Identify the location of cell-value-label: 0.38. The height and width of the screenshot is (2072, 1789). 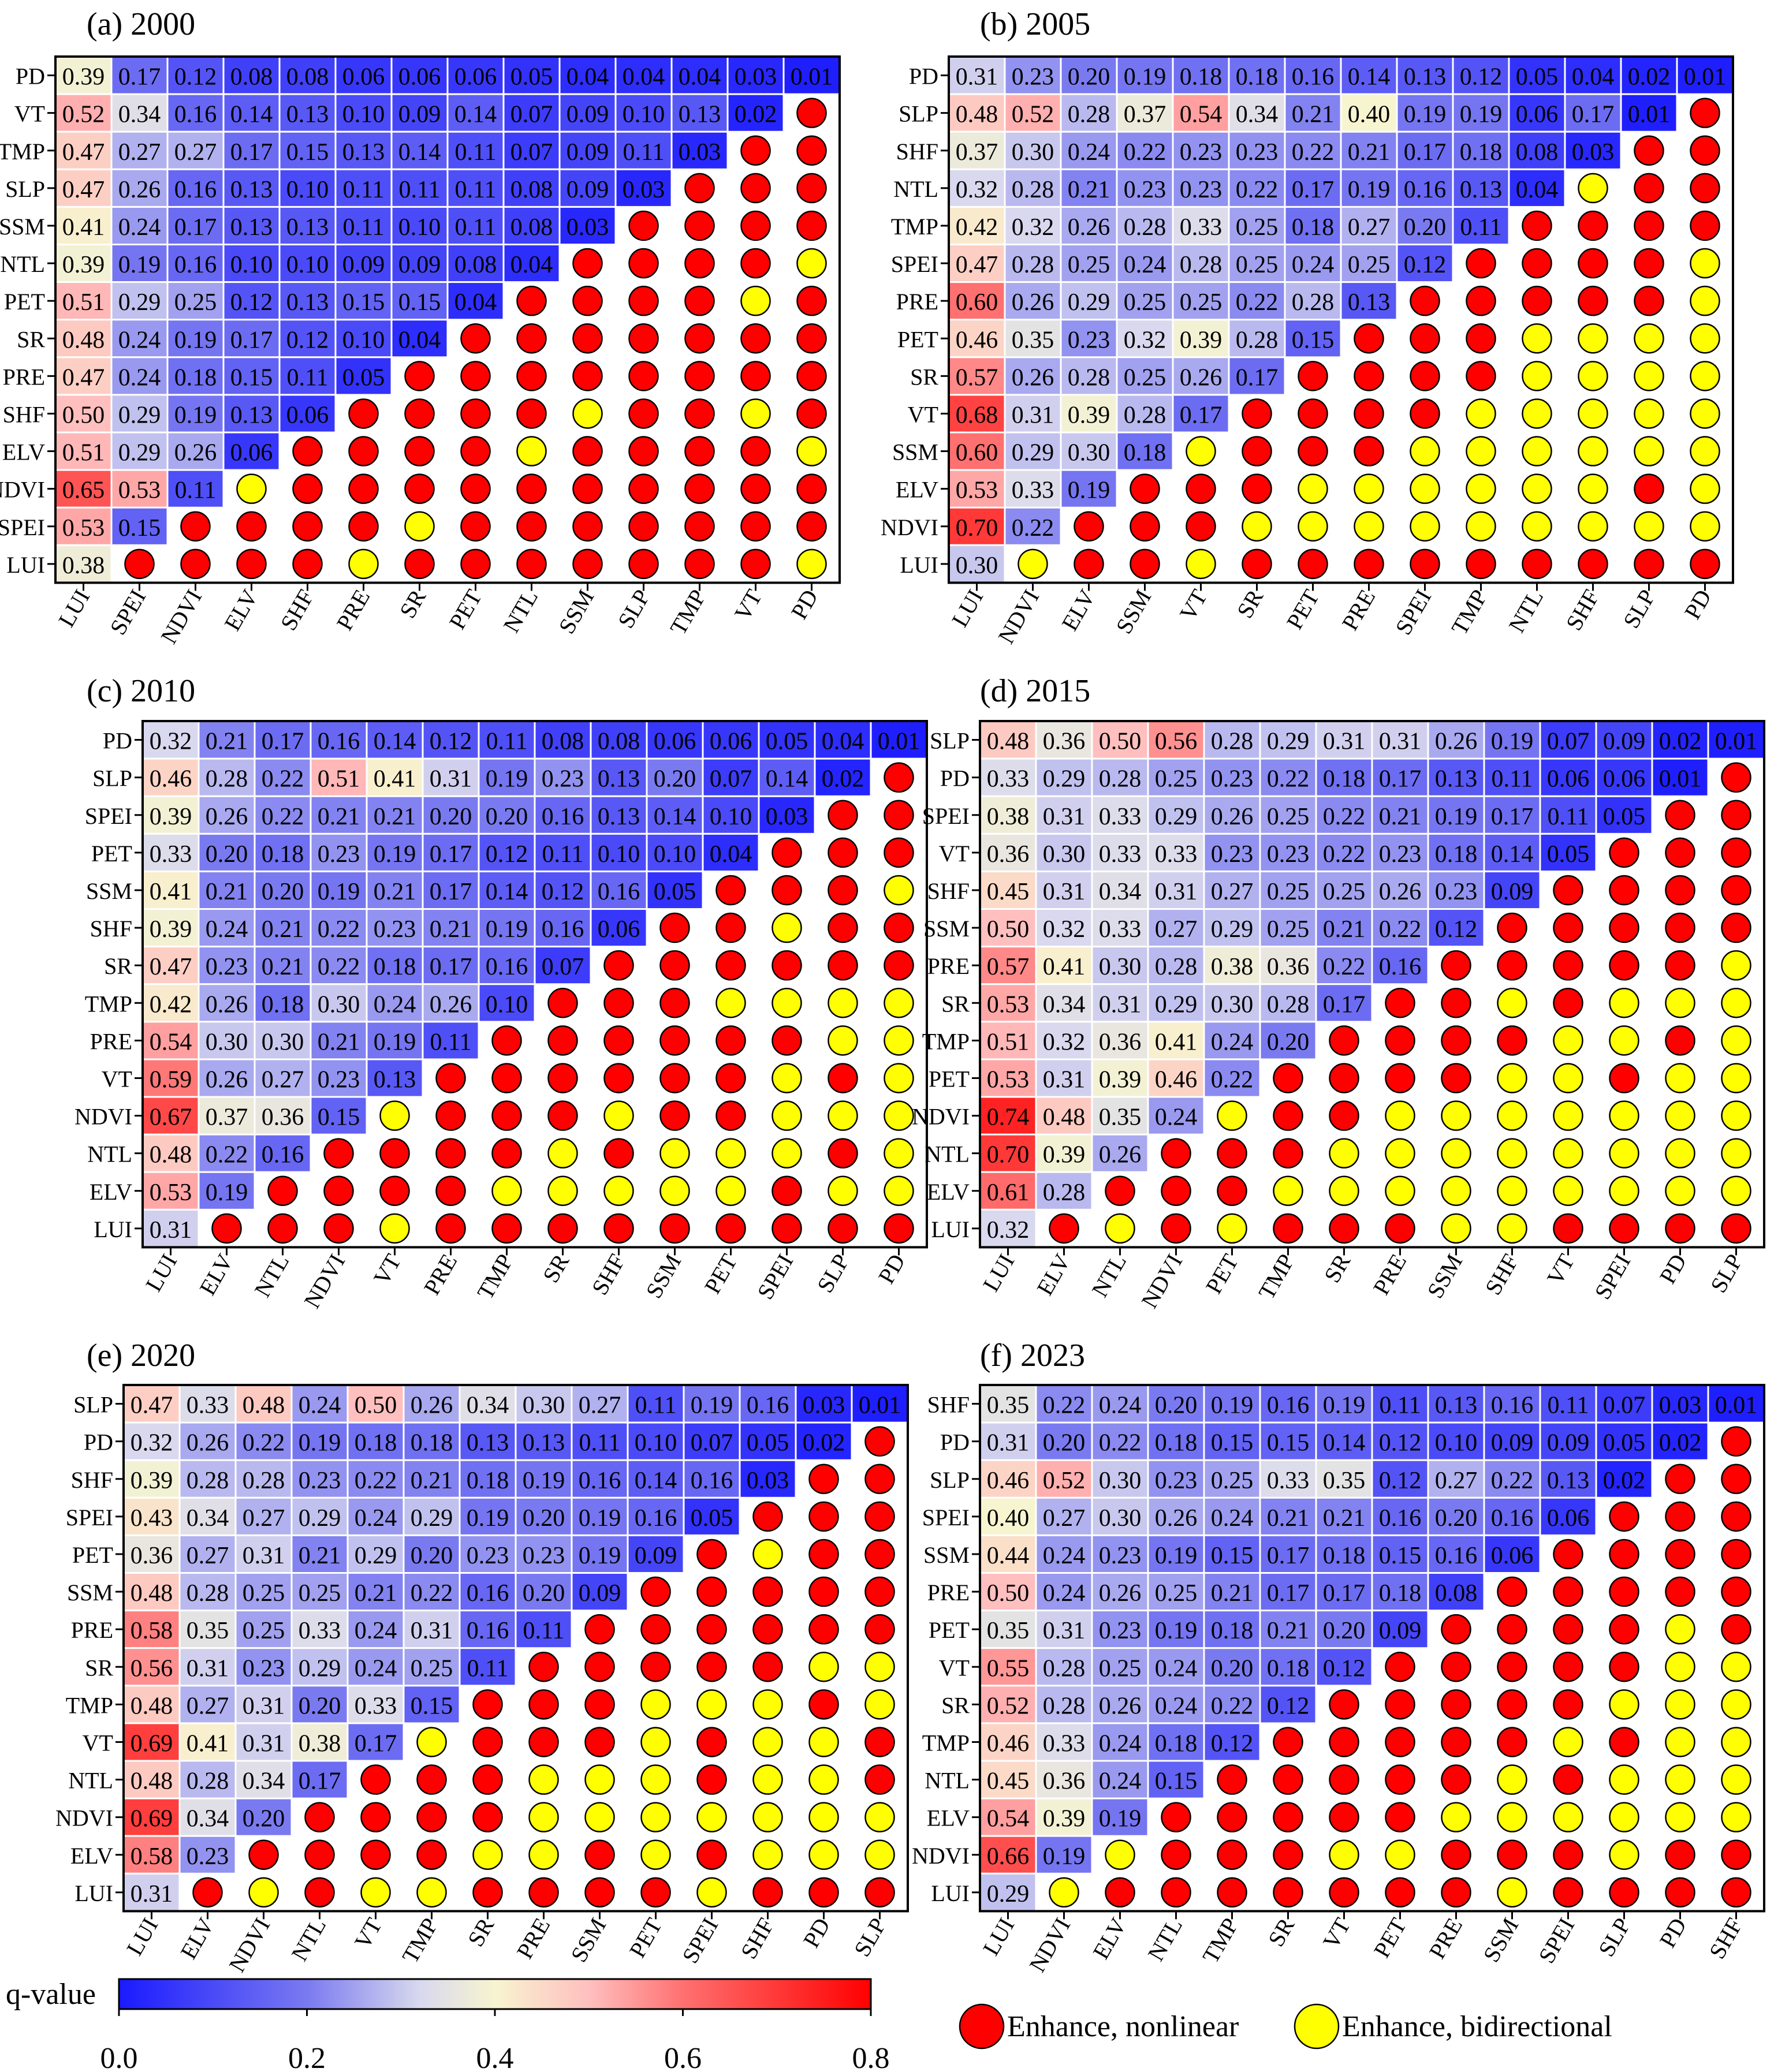
(83, 565).